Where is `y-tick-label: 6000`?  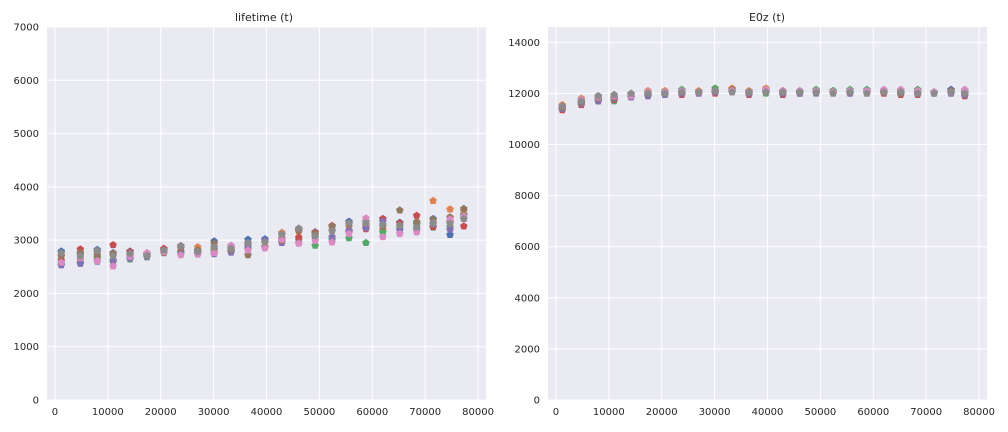 y-tick-label: 6000 is located at coordinates (527, 247).